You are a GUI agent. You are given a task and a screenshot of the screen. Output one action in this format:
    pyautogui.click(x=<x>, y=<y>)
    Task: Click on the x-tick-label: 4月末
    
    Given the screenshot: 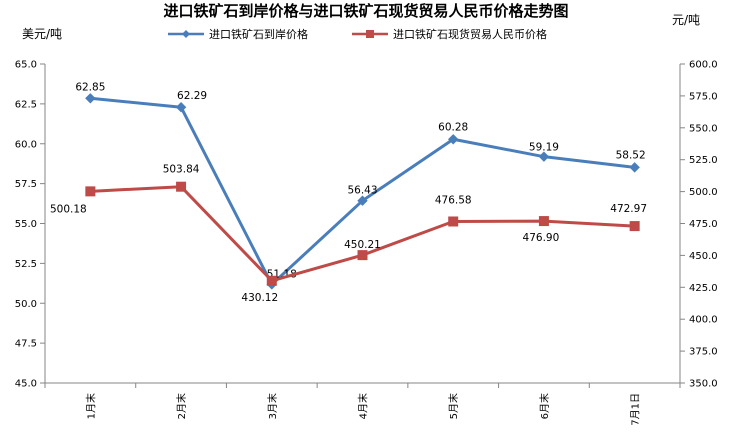 What is the action you would take?
    pyautogui.click(x=363, y=406)
    